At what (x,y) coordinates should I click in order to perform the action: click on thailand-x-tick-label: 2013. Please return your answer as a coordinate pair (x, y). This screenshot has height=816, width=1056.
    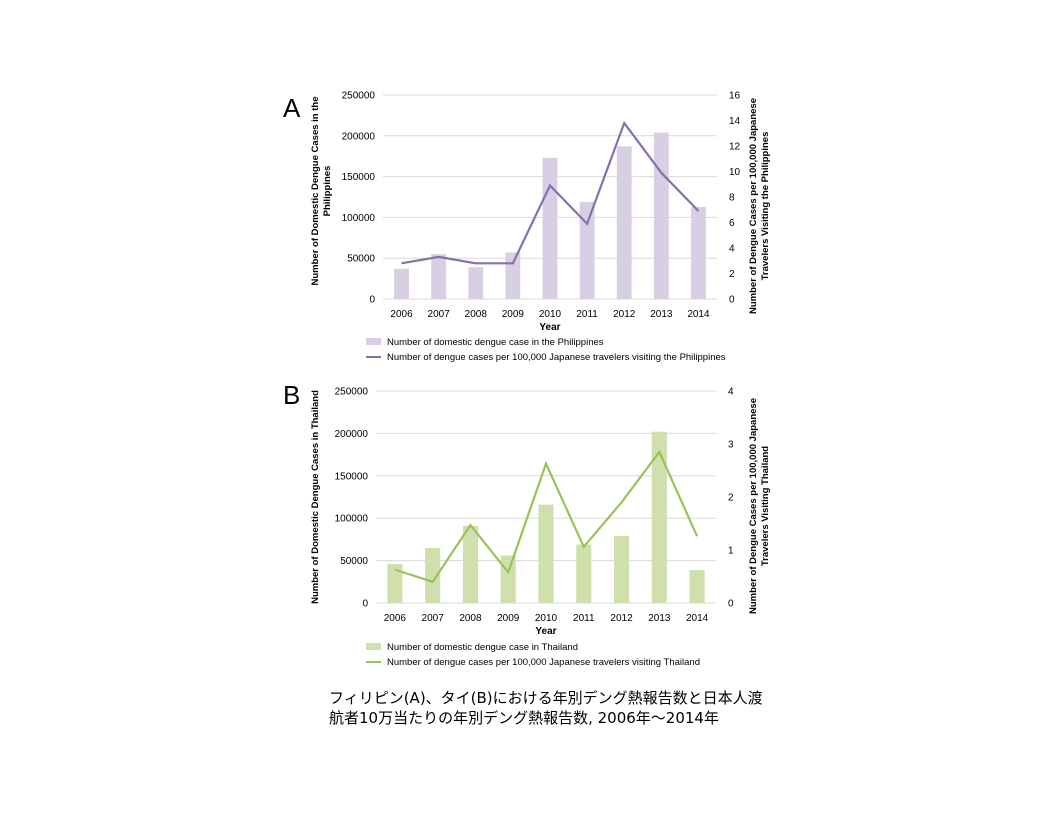
    Looking at the image, I should click on (659, 618).